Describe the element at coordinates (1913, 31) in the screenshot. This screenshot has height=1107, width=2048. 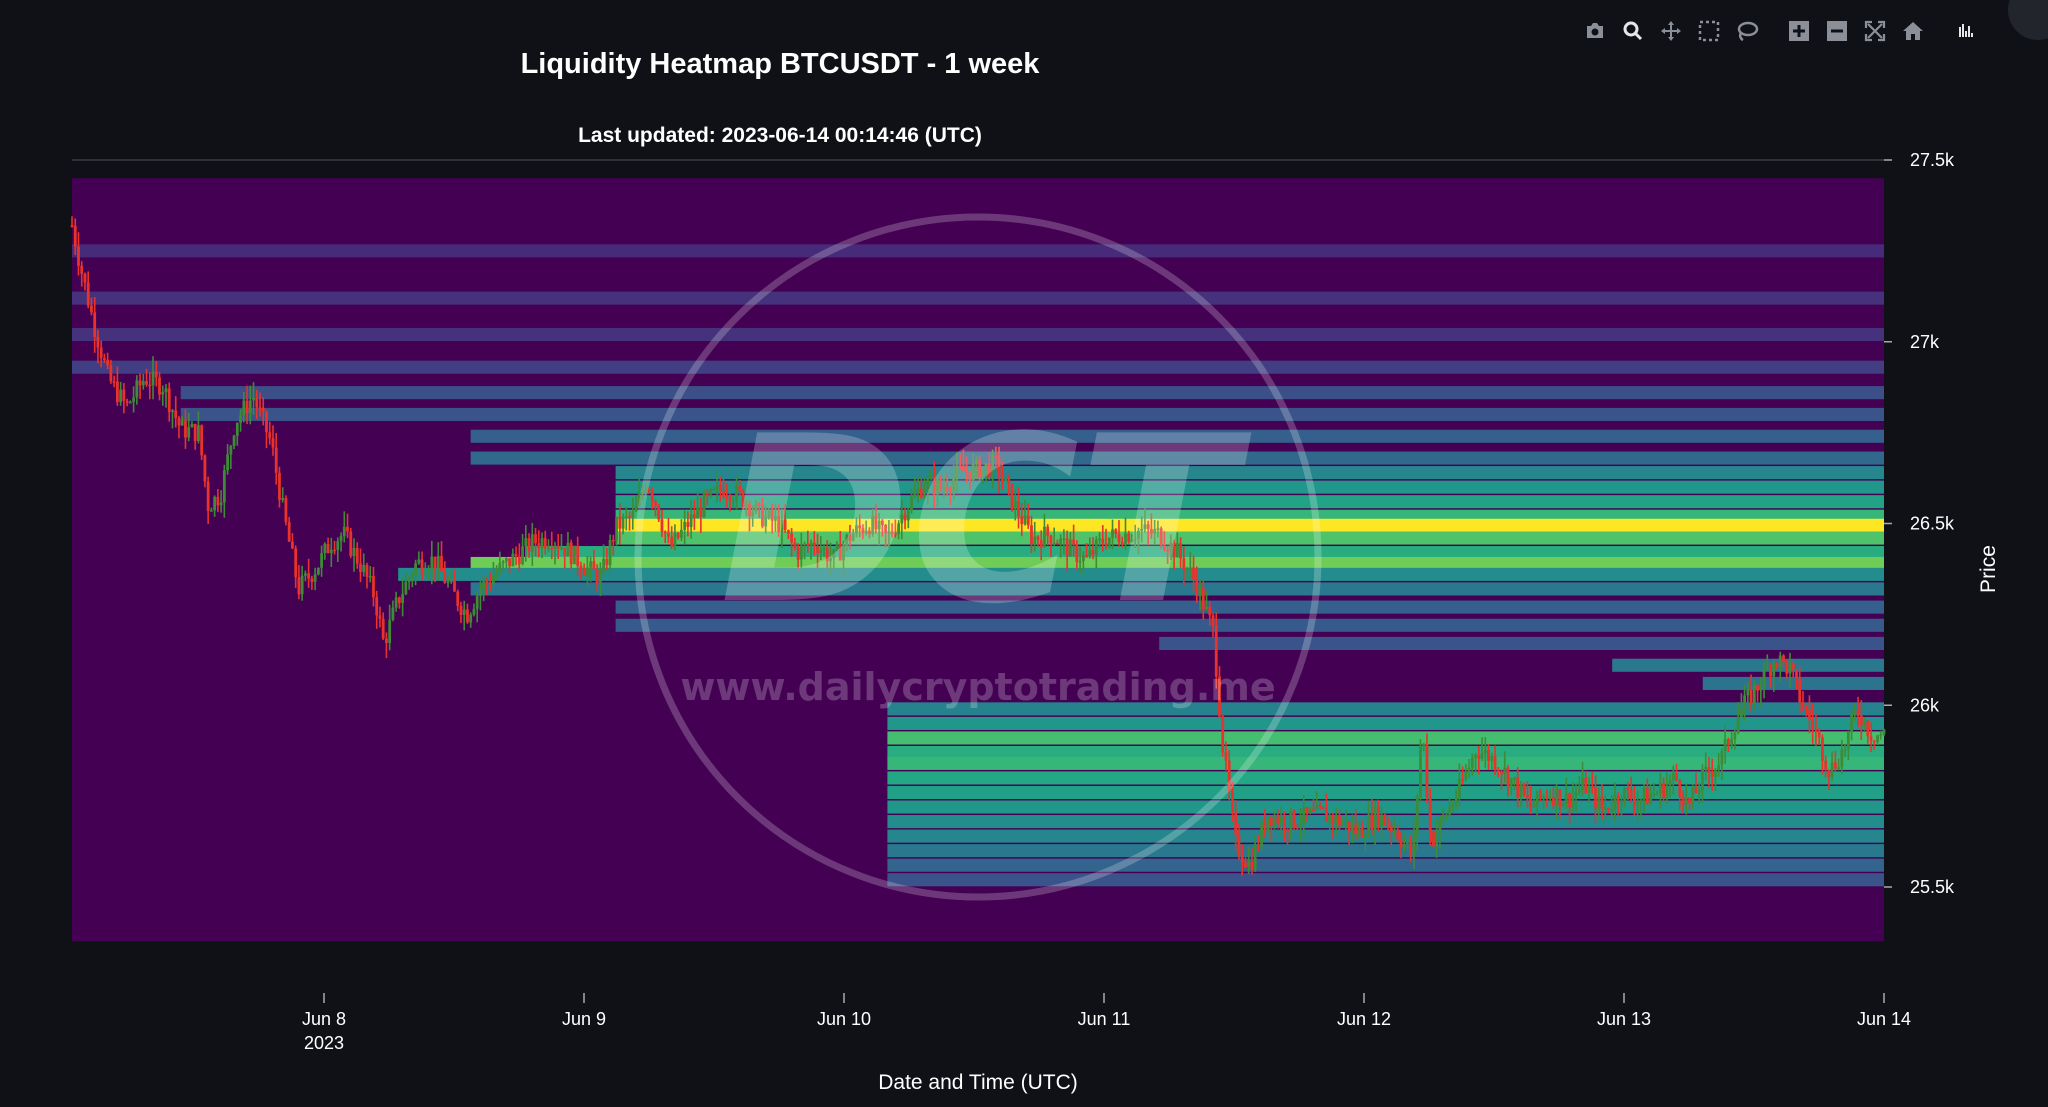
I see `reset-axes-icon` at that location.